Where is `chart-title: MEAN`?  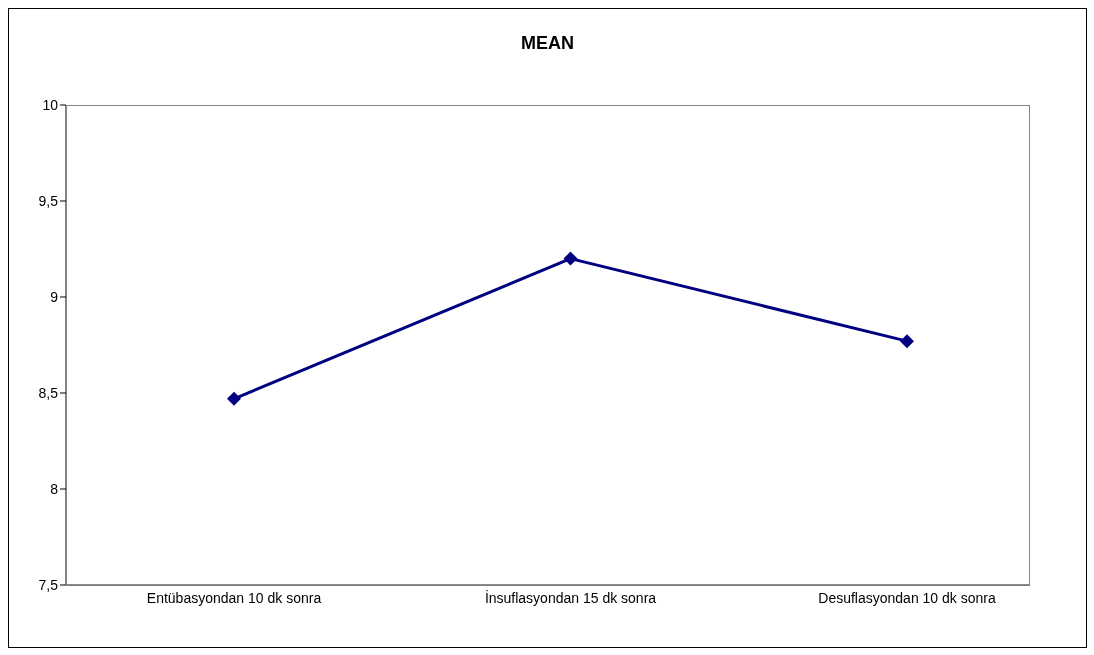
chart-title: MEAN is located at coordinates (547, 43).